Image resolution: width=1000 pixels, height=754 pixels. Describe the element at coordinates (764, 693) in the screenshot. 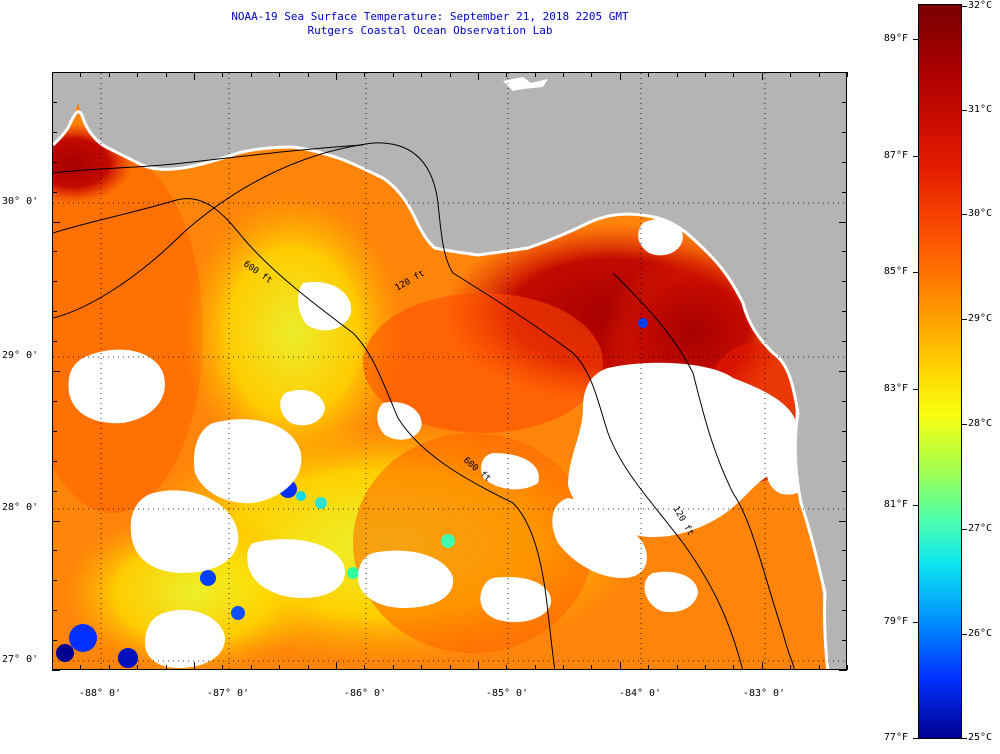

I see `longitude-label: -83° 0'` at that location.